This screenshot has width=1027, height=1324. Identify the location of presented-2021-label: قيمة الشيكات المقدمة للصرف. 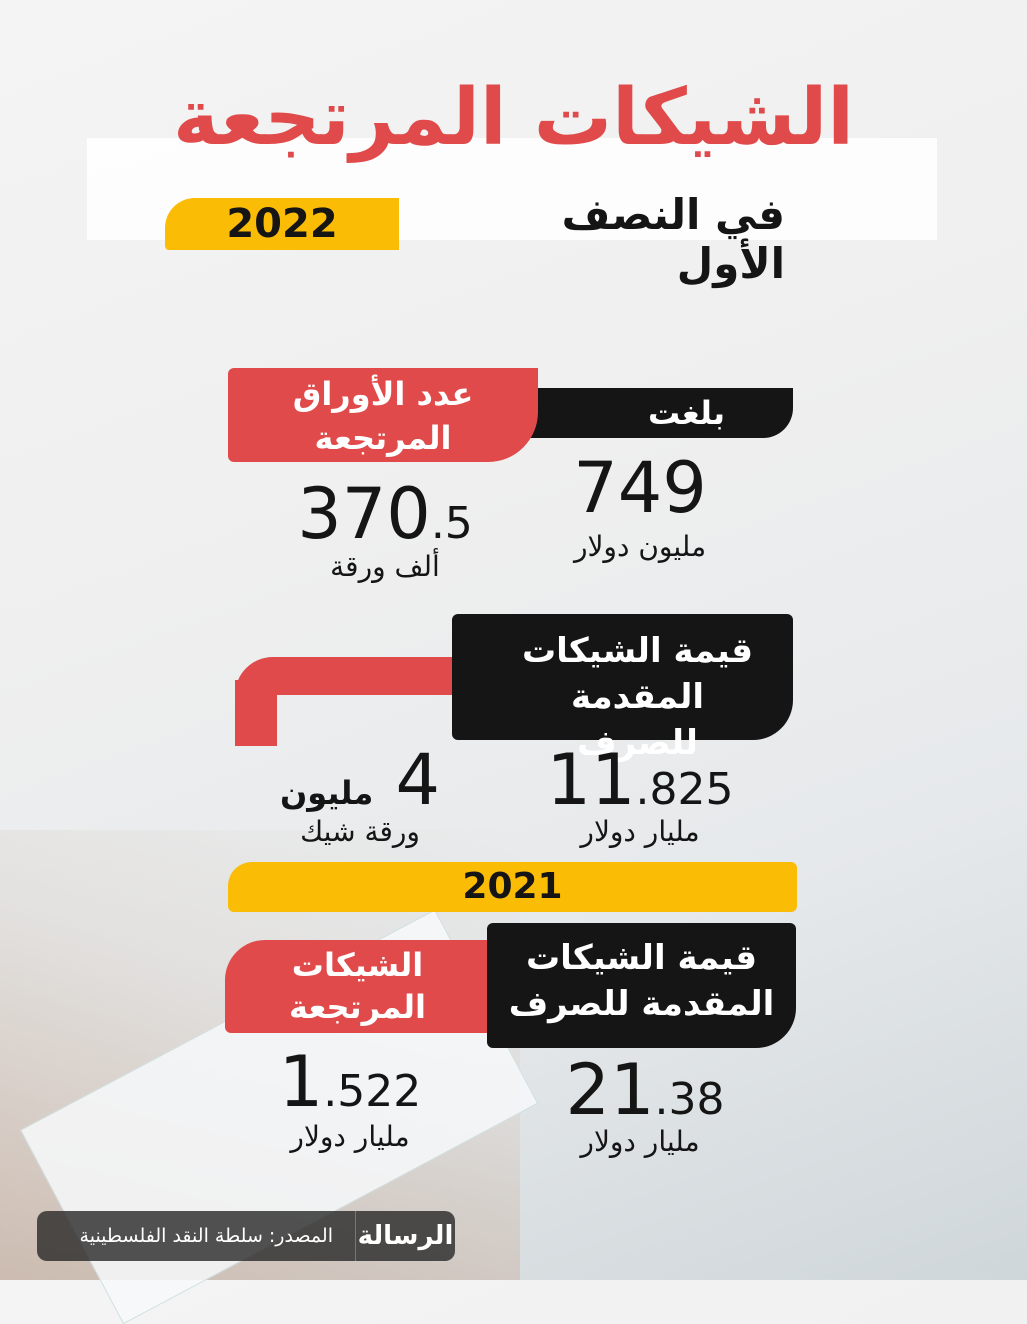
(641, 985).